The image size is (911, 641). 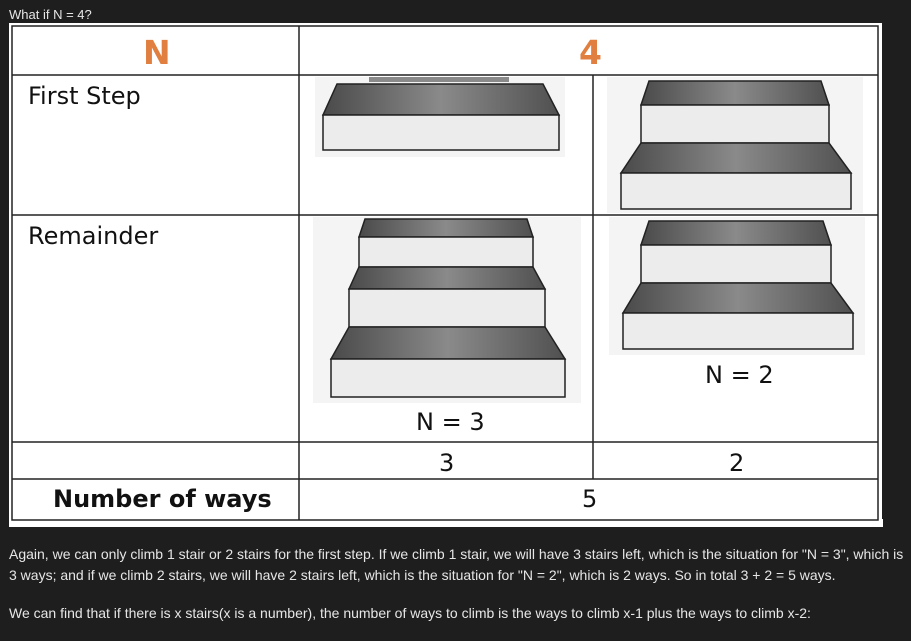 I want to click on total-ways: 5, so click(x=590, y=499).